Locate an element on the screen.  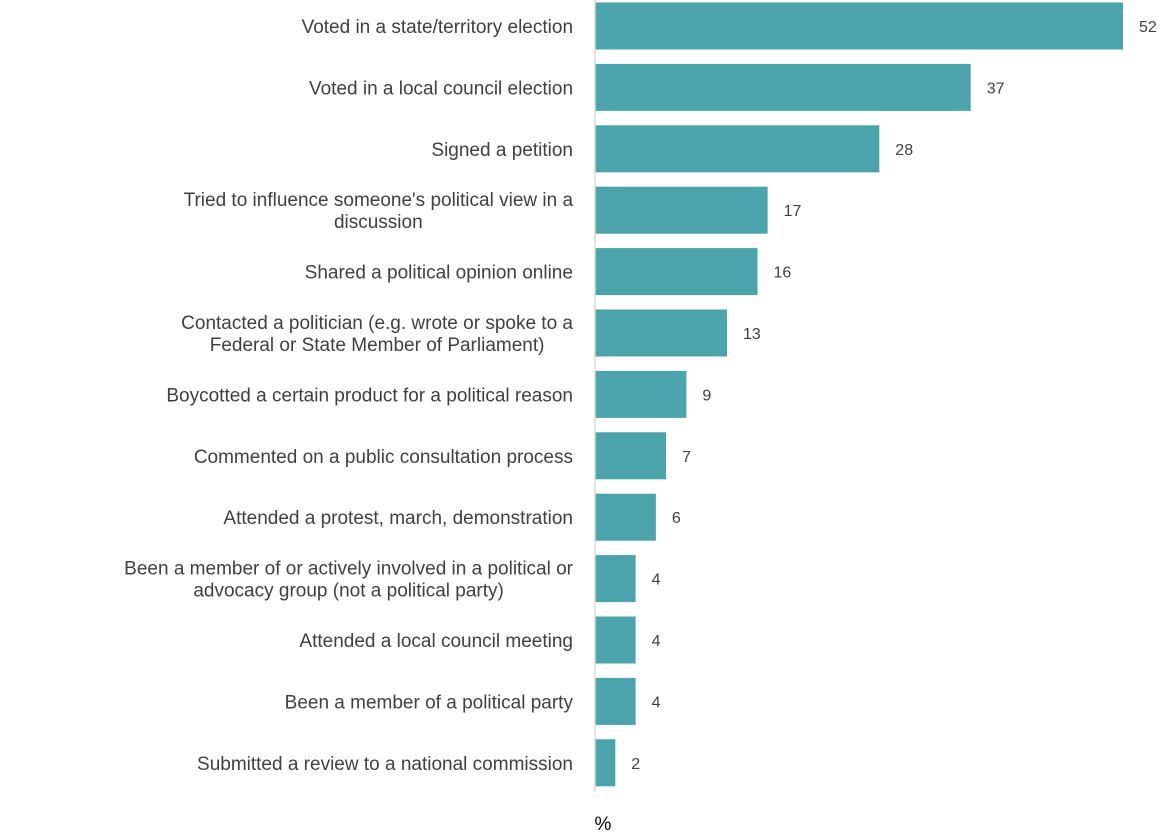
data-label-0: 52 is located at coordinates (1148, 27).